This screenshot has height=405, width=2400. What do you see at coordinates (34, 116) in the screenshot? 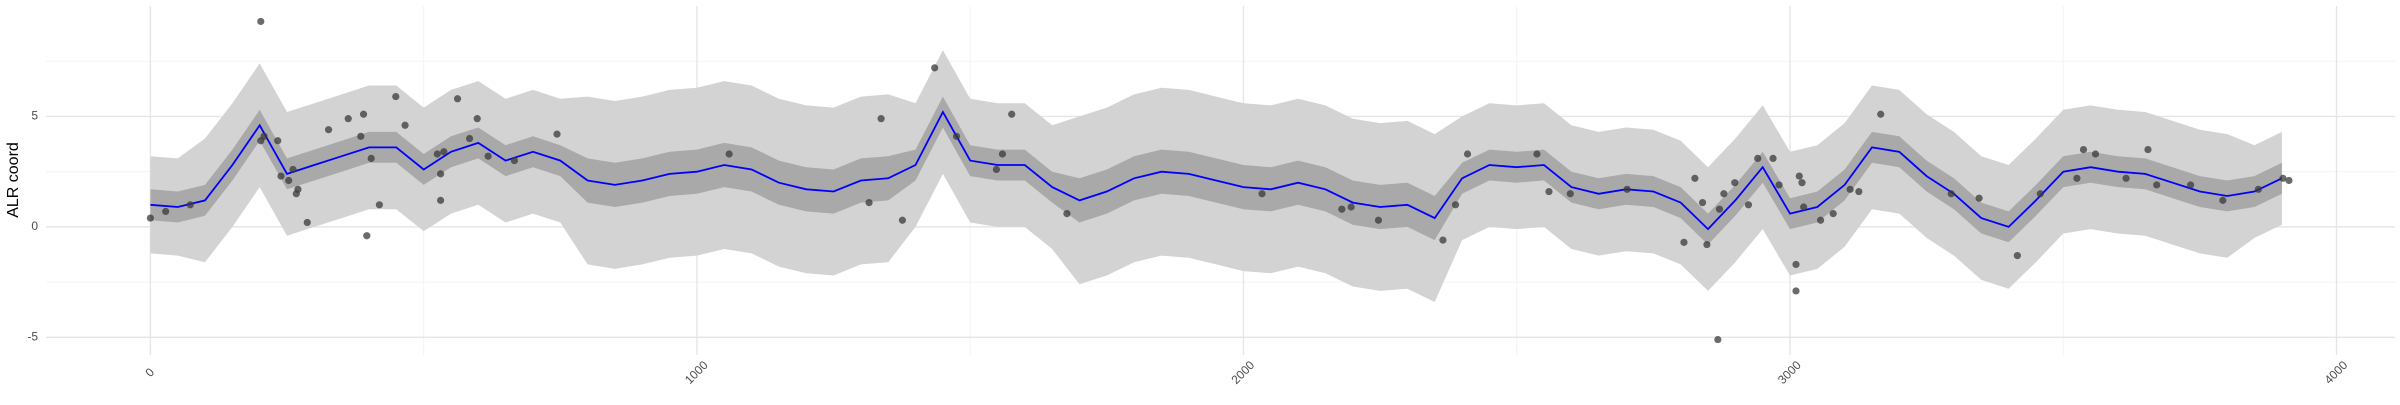
I see `y-tick-label: 5` at bounding box center [34, 116].